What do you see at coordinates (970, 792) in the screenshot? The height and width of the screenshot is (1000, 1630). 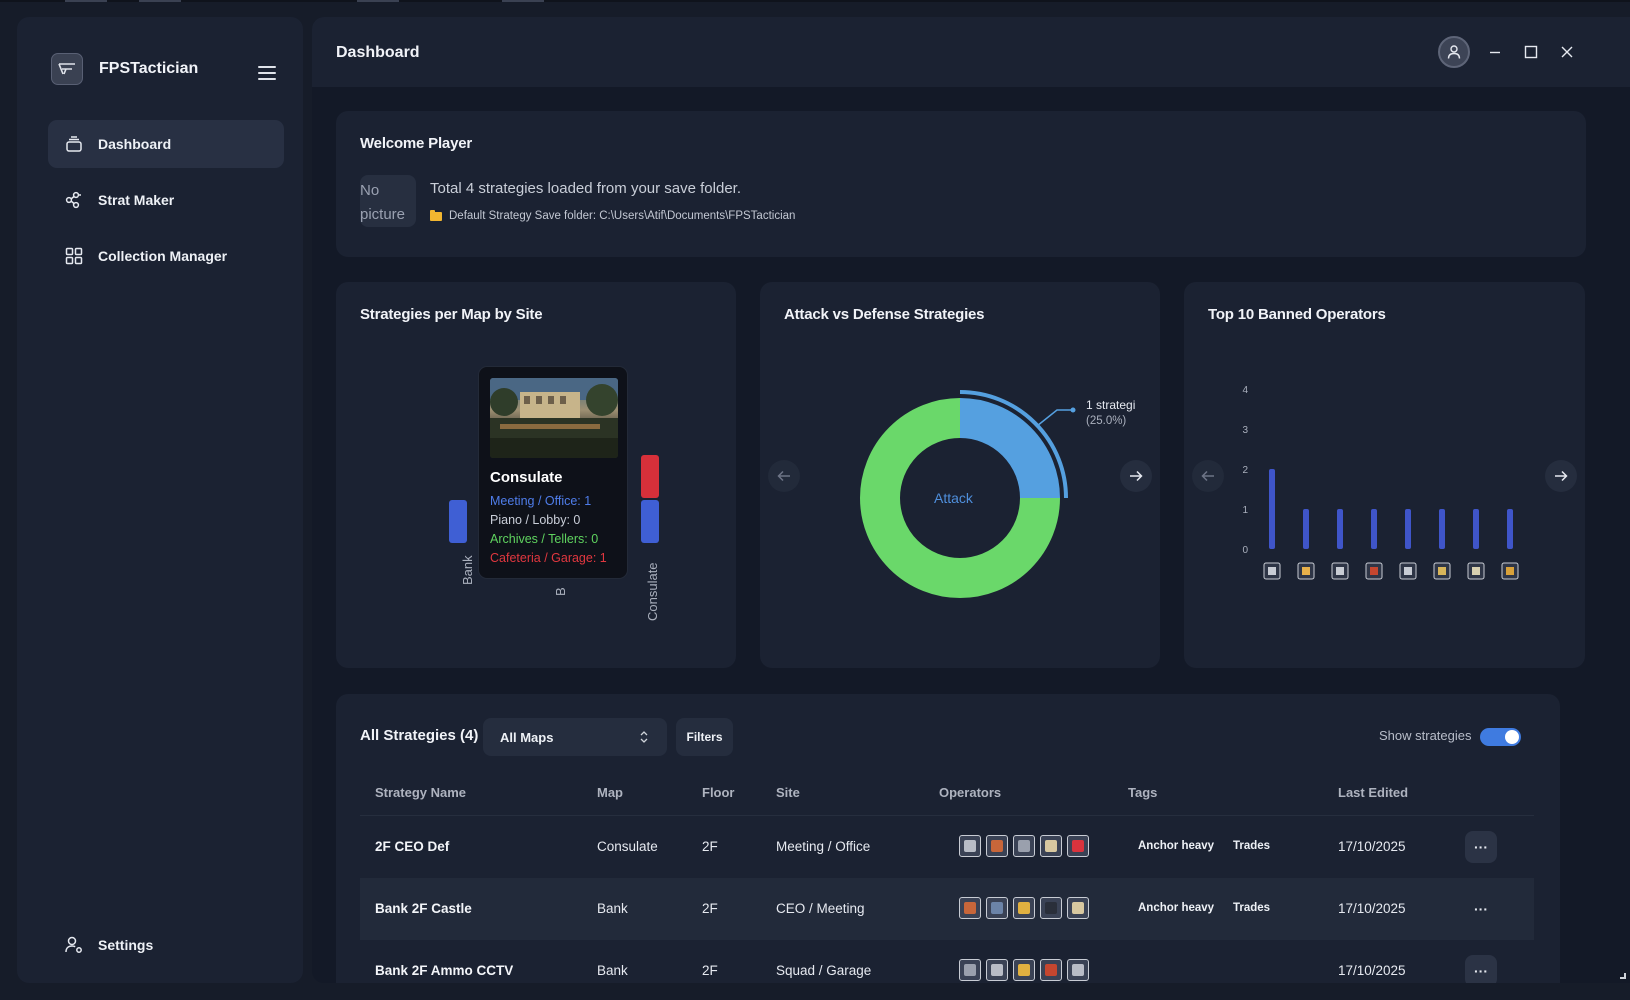 I see `col-operators: Operators` at bounding box center [970, 792].